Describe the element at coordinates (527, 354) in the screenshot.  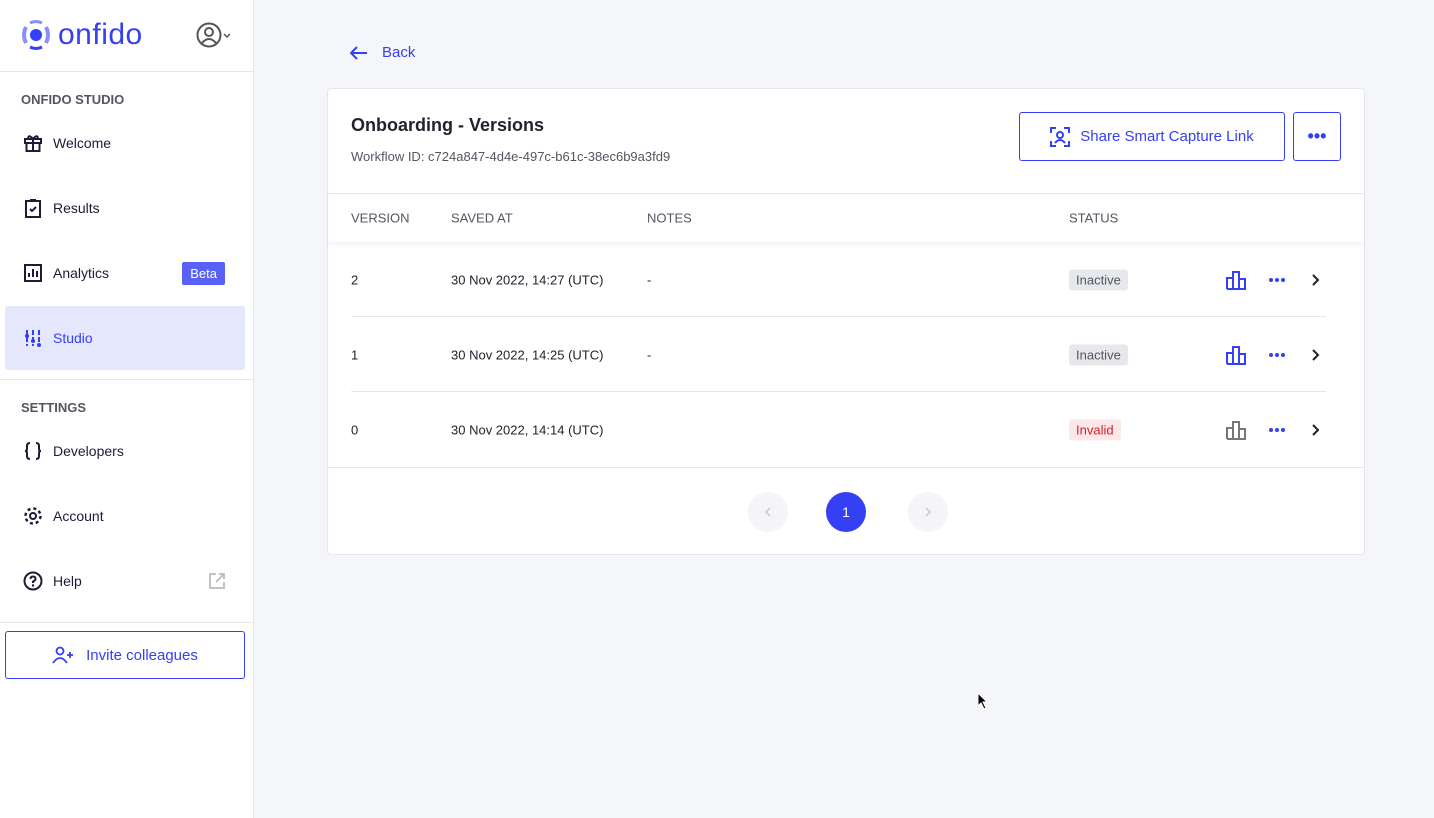
I see `saved-at-cell: 30 Nov 2022, 14:25 (UTC)` at that location.